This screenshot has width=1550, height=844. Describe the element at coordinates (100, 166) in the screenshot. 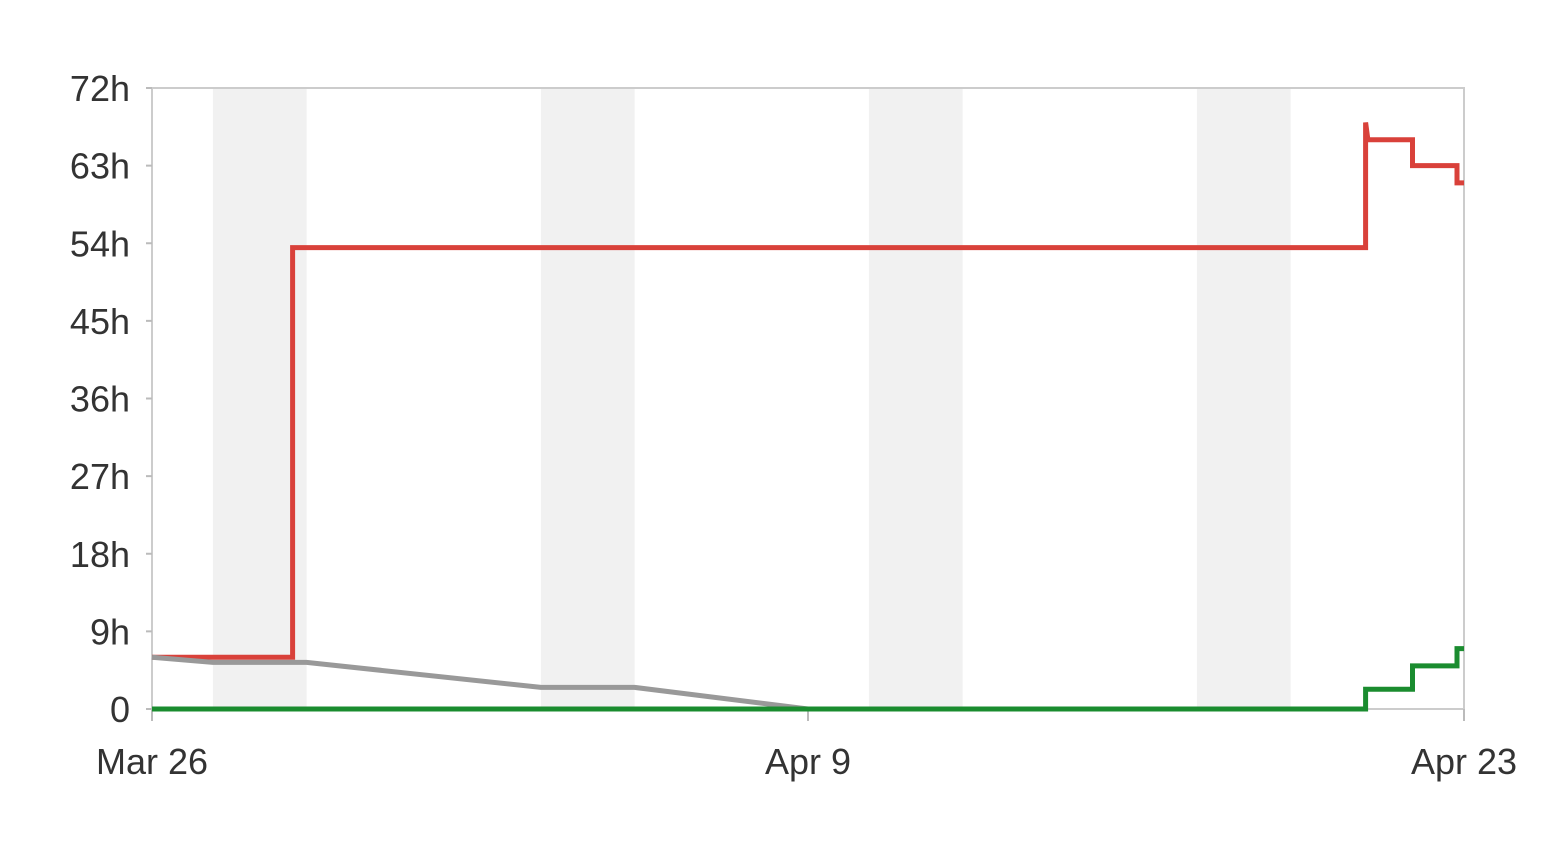

I see `y-tick-label: 63h` at that location.